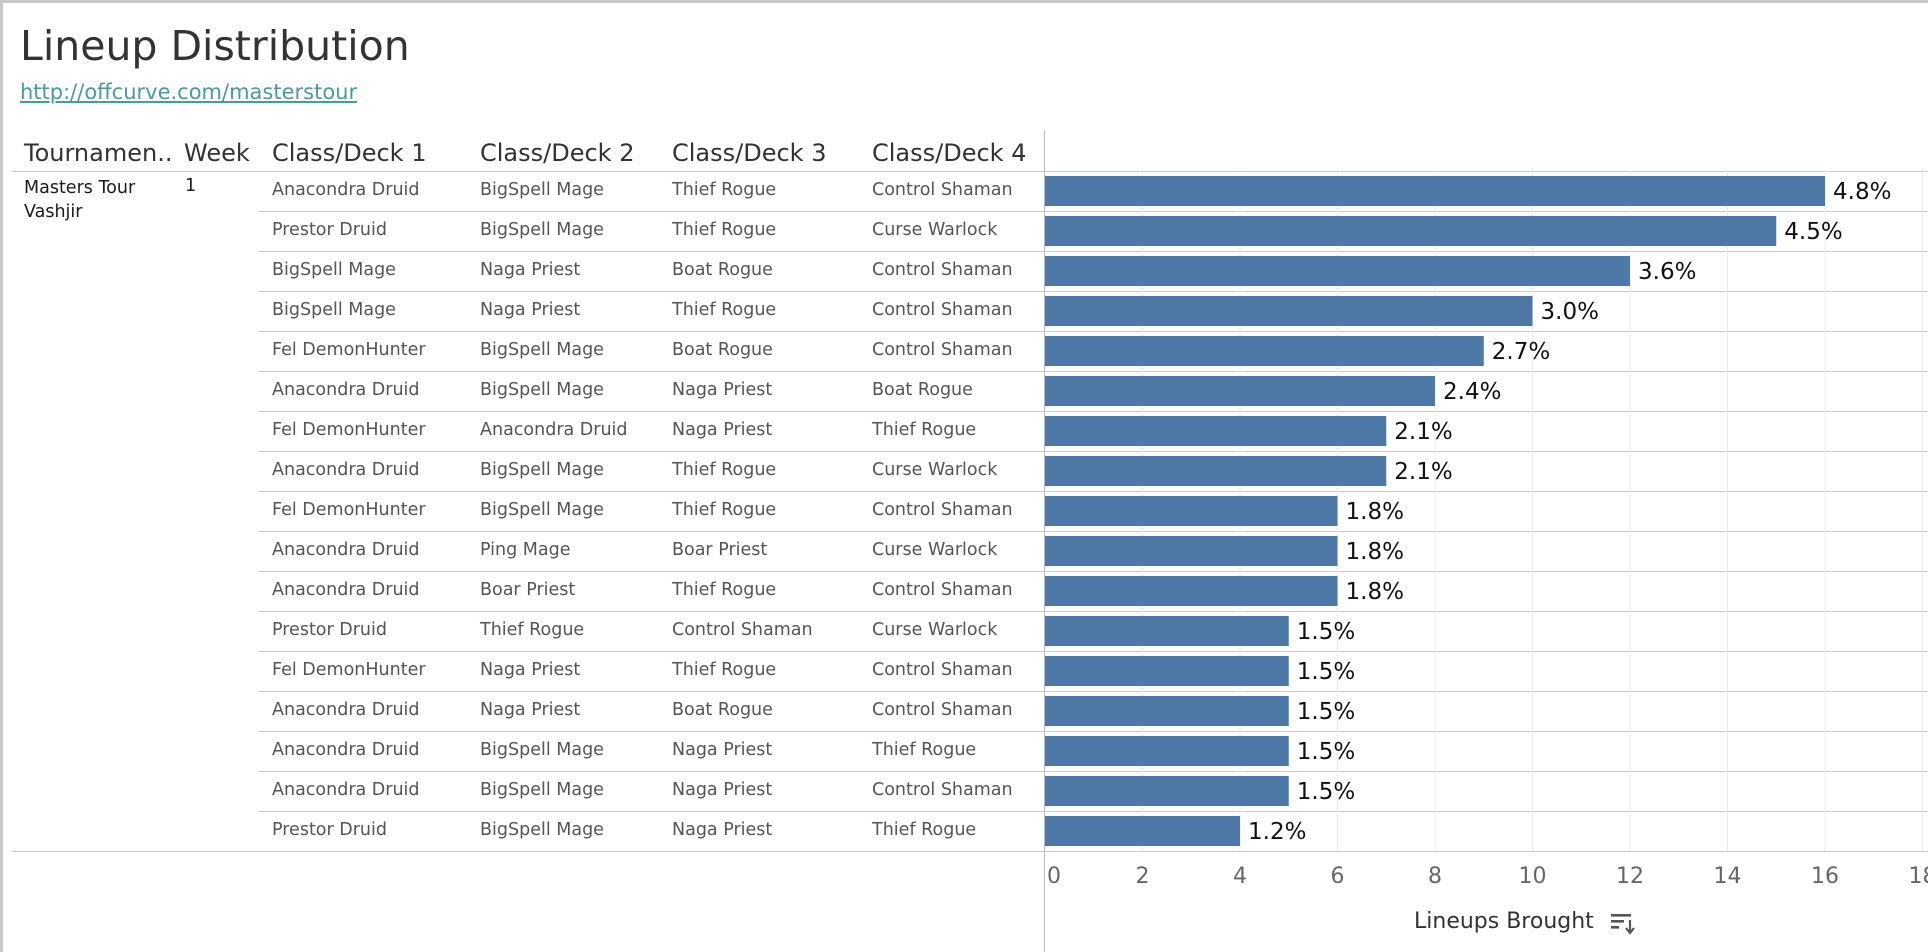 The width and height of the screenshot is (1928, 952). I want to click on col-header-deck2: Class/Deck 2, so click(557, 153).